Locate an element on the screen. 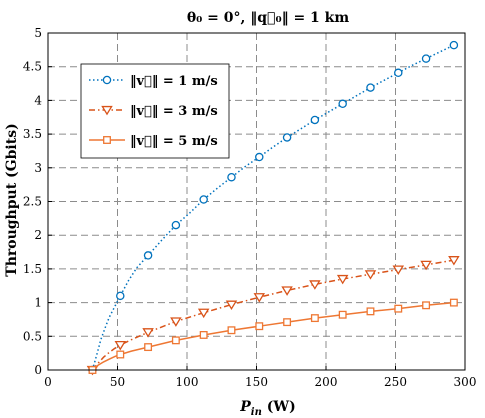  x-axis-label-unit: (W) is located at coordinates (279, 407).